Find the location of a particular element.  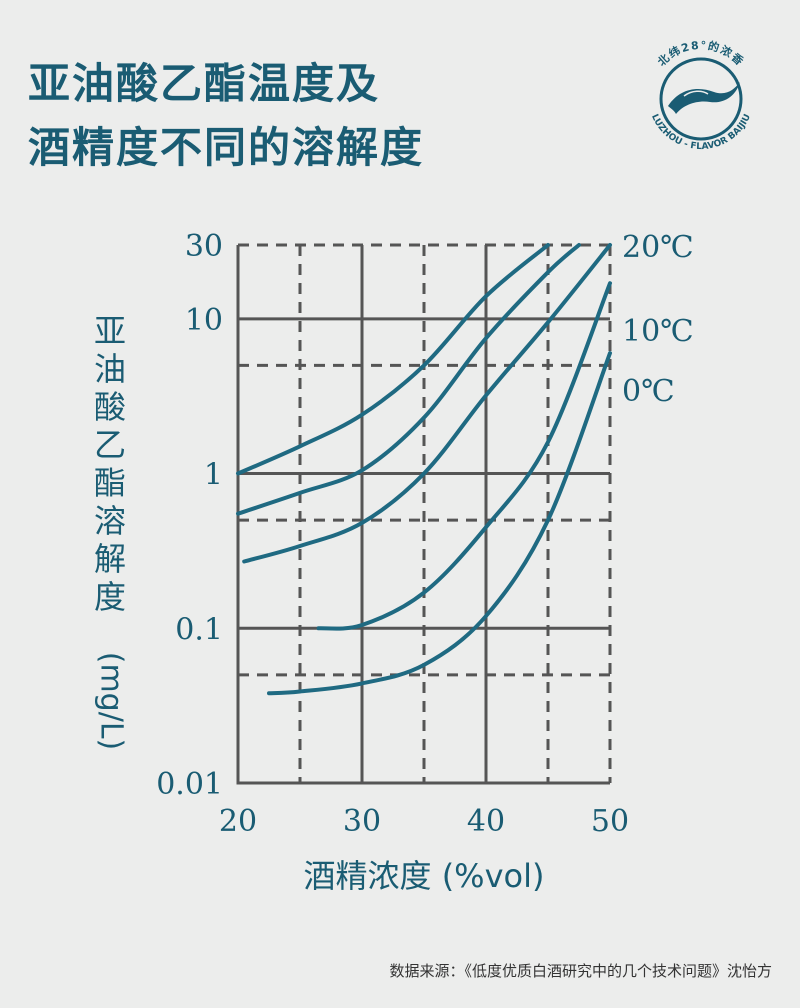

temperature-label: 20℃ is located at coordinates (658, 247).